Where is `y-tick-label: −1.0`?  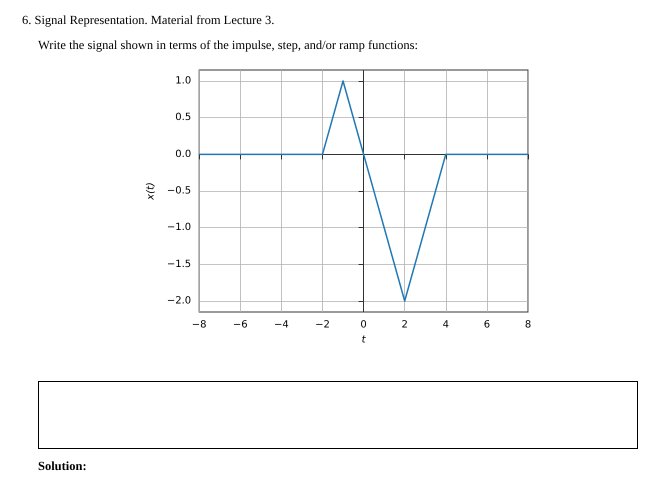 y-tick-label: −1.0 is located at coordinates (179, 228).